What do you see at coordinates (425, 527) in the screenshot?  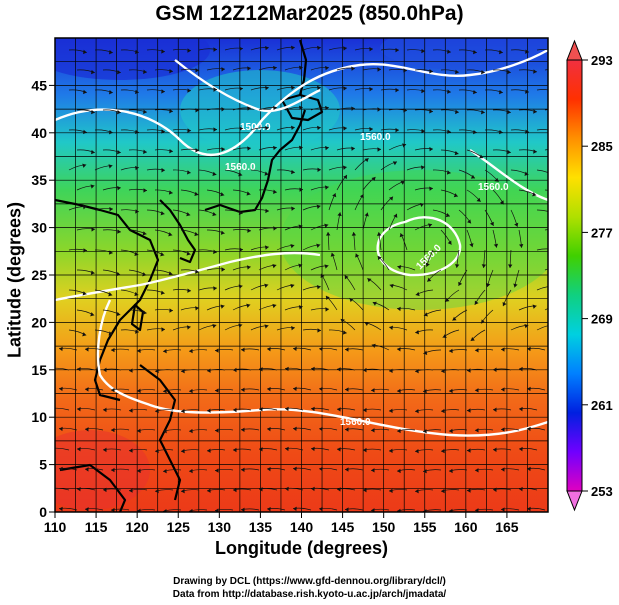 I see `x-tick-label: 155` at bounding box center [425, 527].